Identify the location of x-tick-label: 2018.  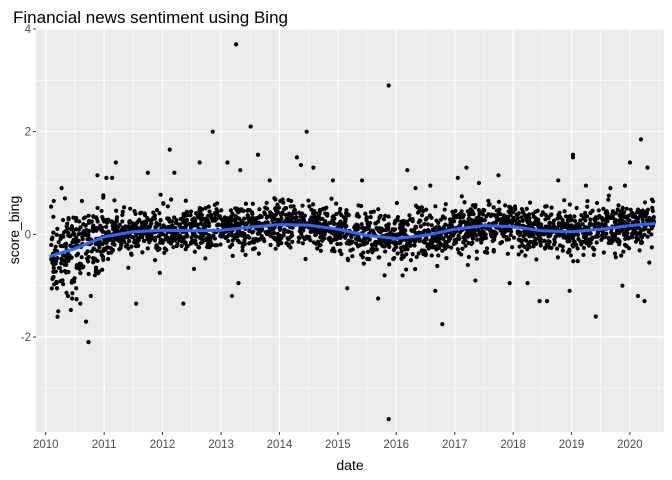
(513, 445).